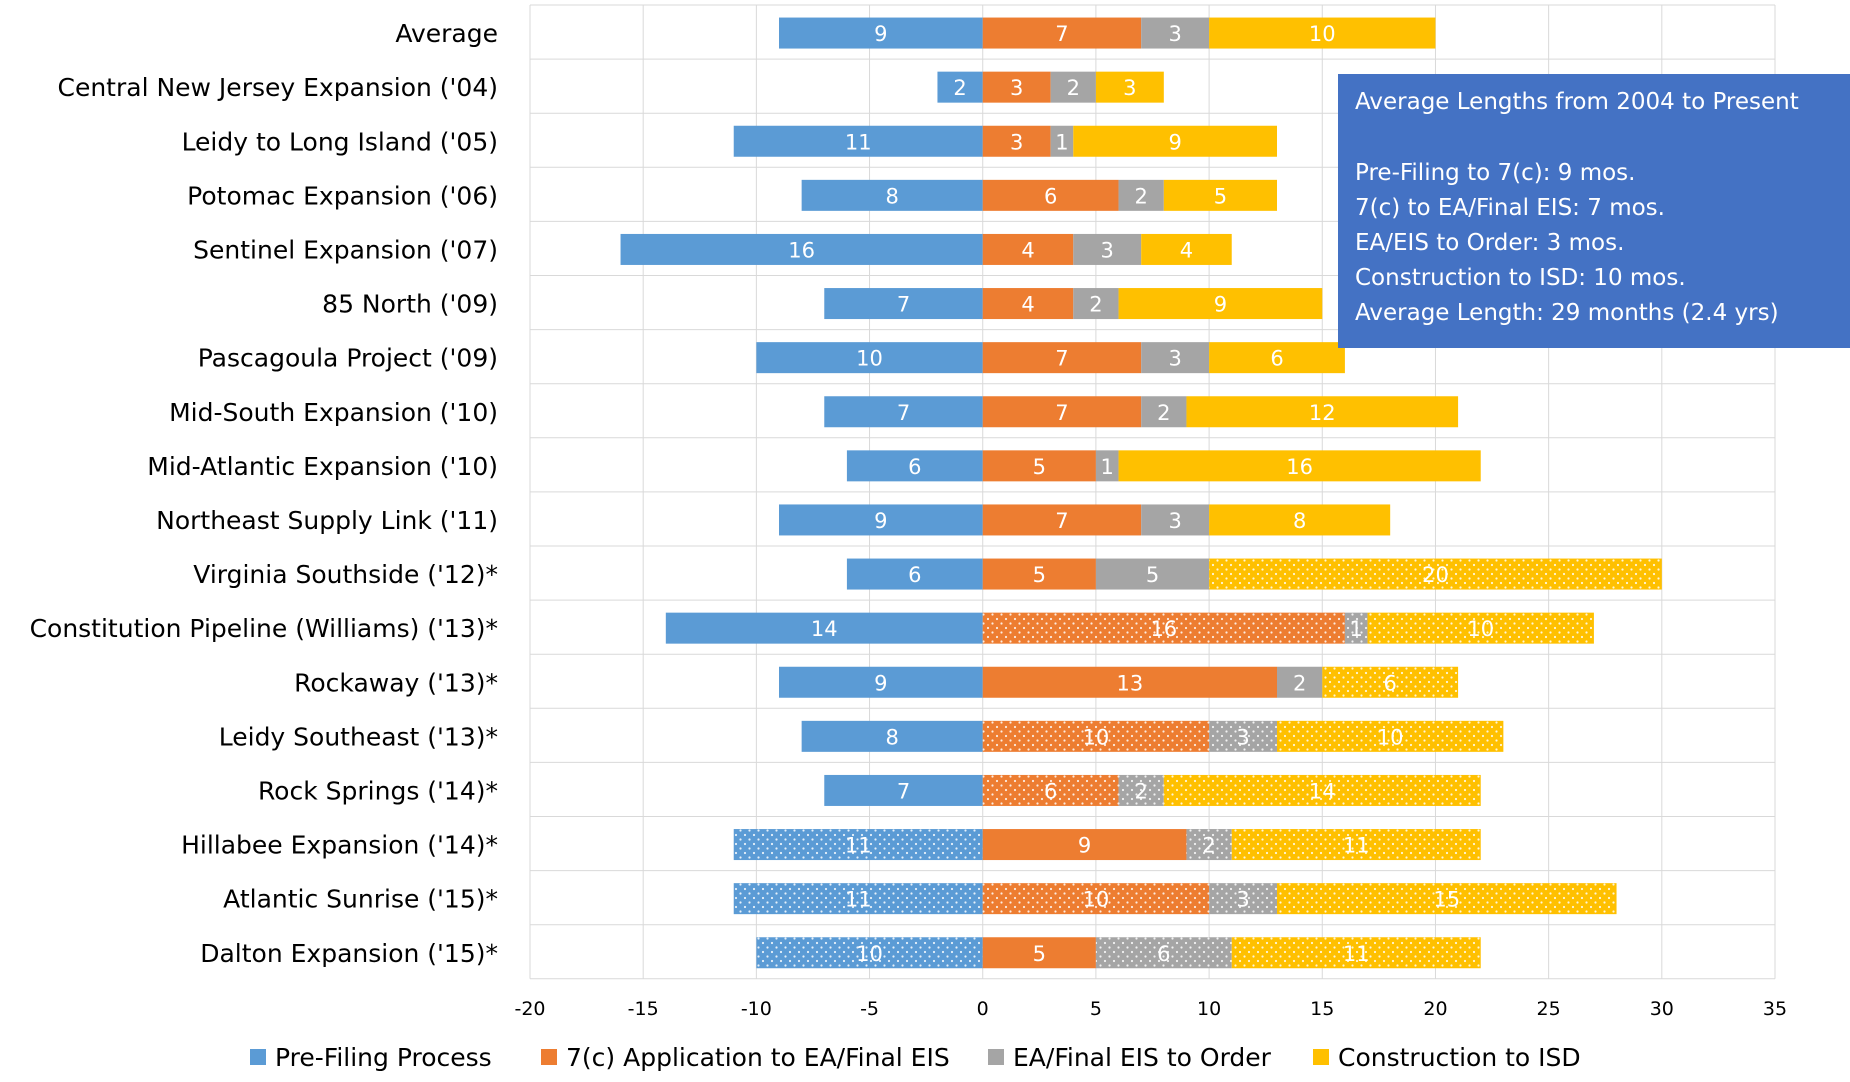 The height and width of the screenshot is (1082, 1850). What do you see at coordinates (745, 1057) in the screenshot?
I see `legend-item: 7(c) Application to EA/Final EIS` at bounding box center [745, 1057].